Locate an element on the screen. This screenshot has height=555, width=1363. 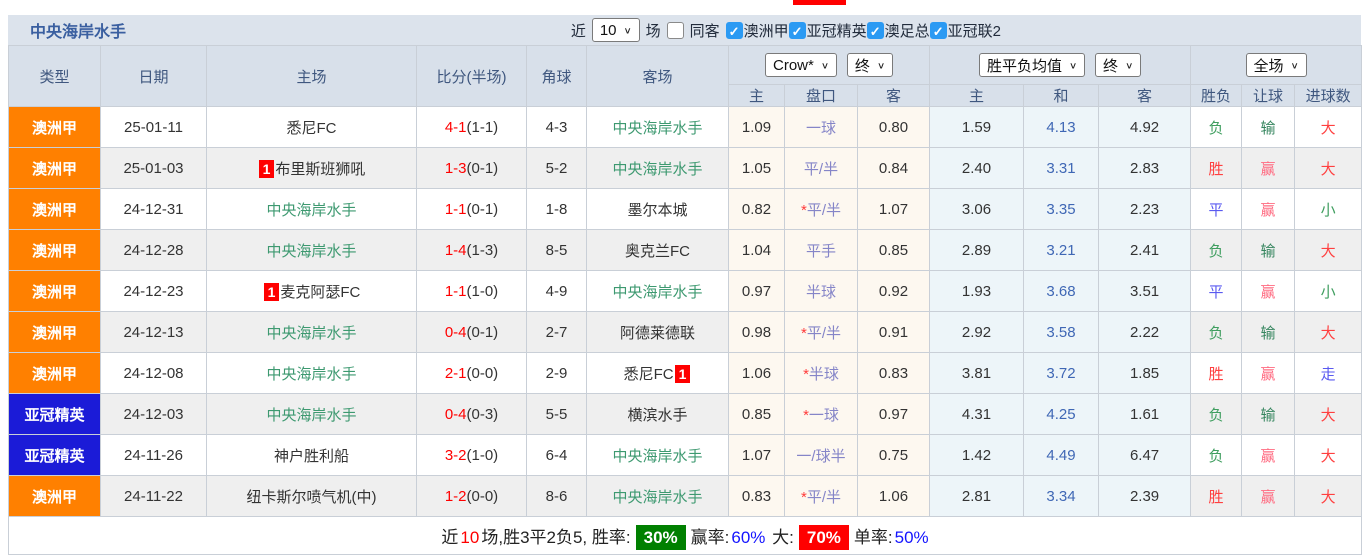
corner-score: 1-8 is located at coordinates (556, 209).